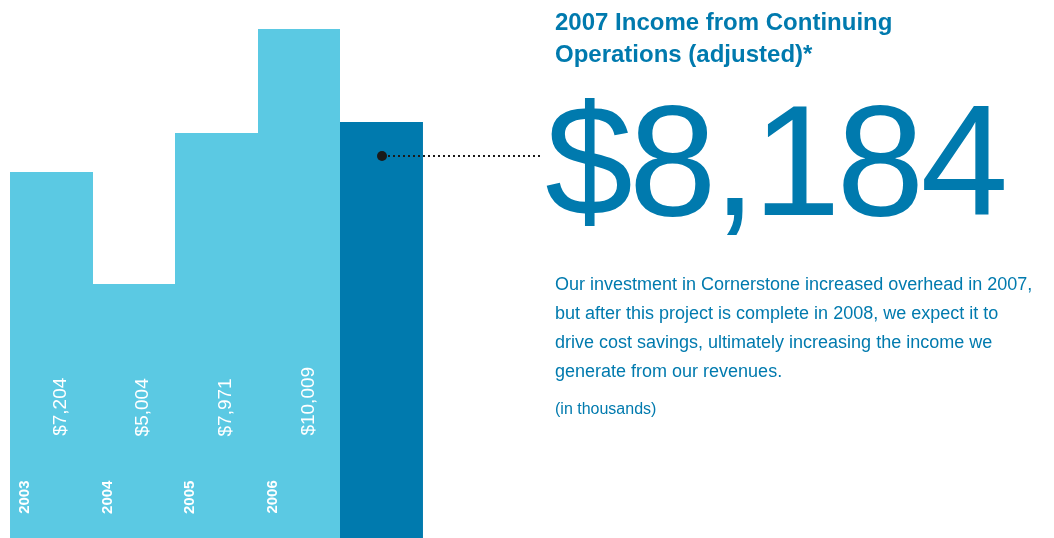 The image size is (1054, 538). Describe the element at coordinates (775, 160) in the screenshot. I see `text: $8,184` at that location.